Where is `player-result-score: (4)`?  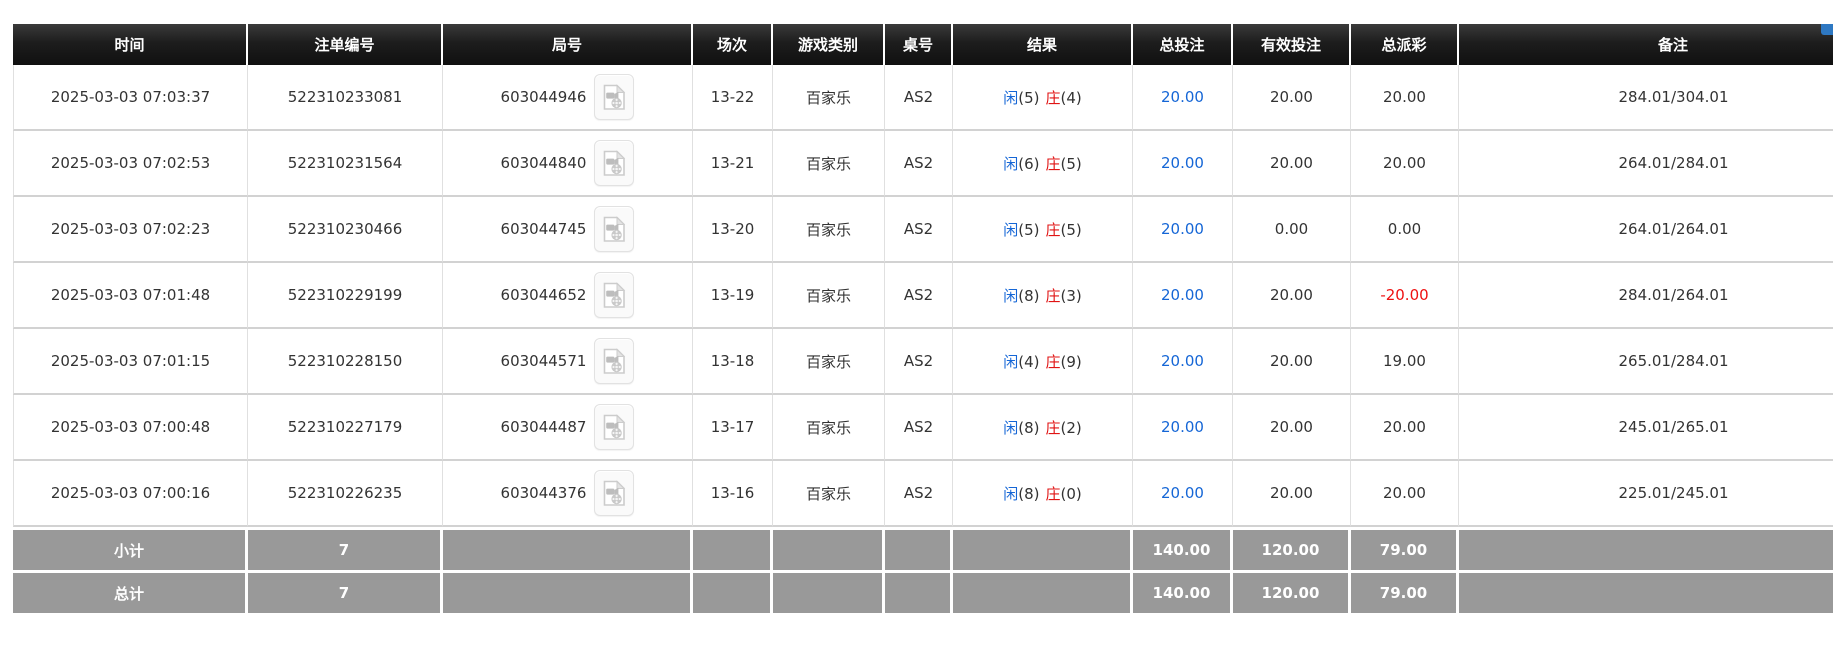
player-result-score: (4) is located at coordinates (1029, 361).